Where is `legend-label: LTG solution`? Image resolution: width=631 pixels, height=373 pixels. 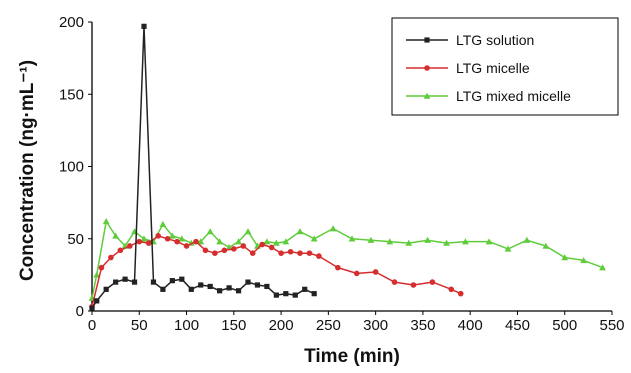 legend-label: LTG solution is located at coordinates (495, 40).